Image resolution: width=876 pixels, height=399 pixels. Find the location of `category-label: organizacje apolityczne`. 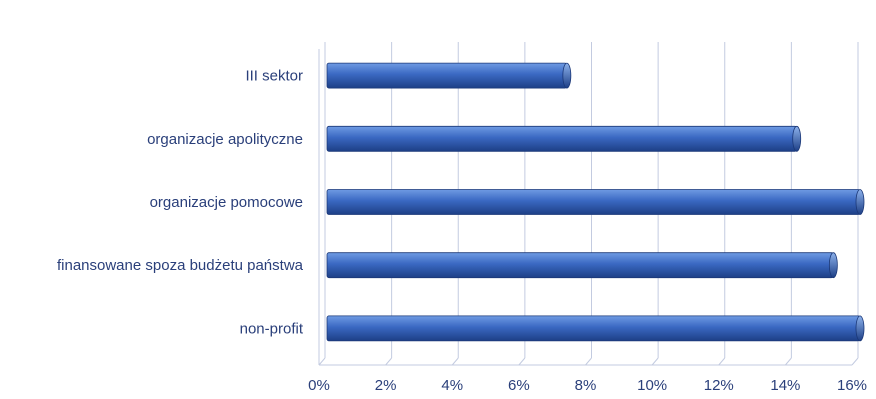

category-label: organizacje apolityczne is located at coordinates (225, 139).